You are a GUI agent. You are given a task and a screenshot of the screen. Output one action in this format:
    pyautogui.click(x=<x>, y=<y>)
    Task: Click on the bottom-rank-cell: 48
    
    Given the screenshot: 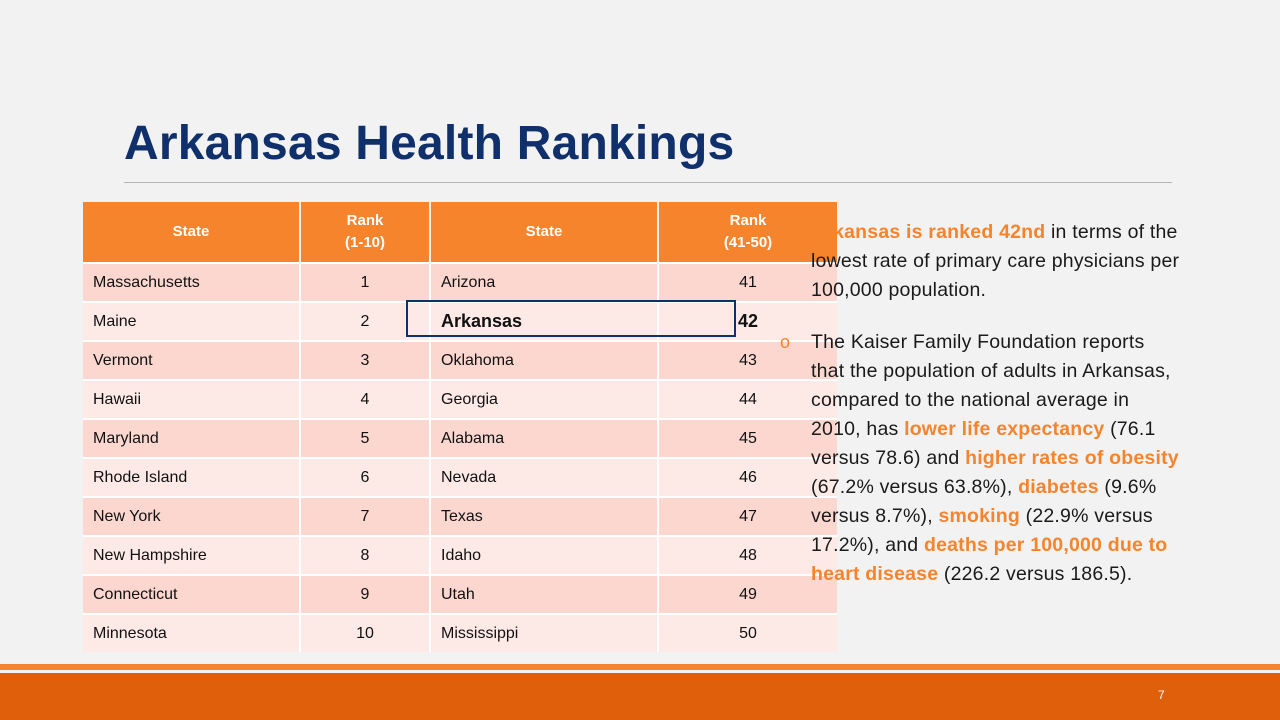 What is the action you would take?
    pyautogui.click(x=747, y=555)
    